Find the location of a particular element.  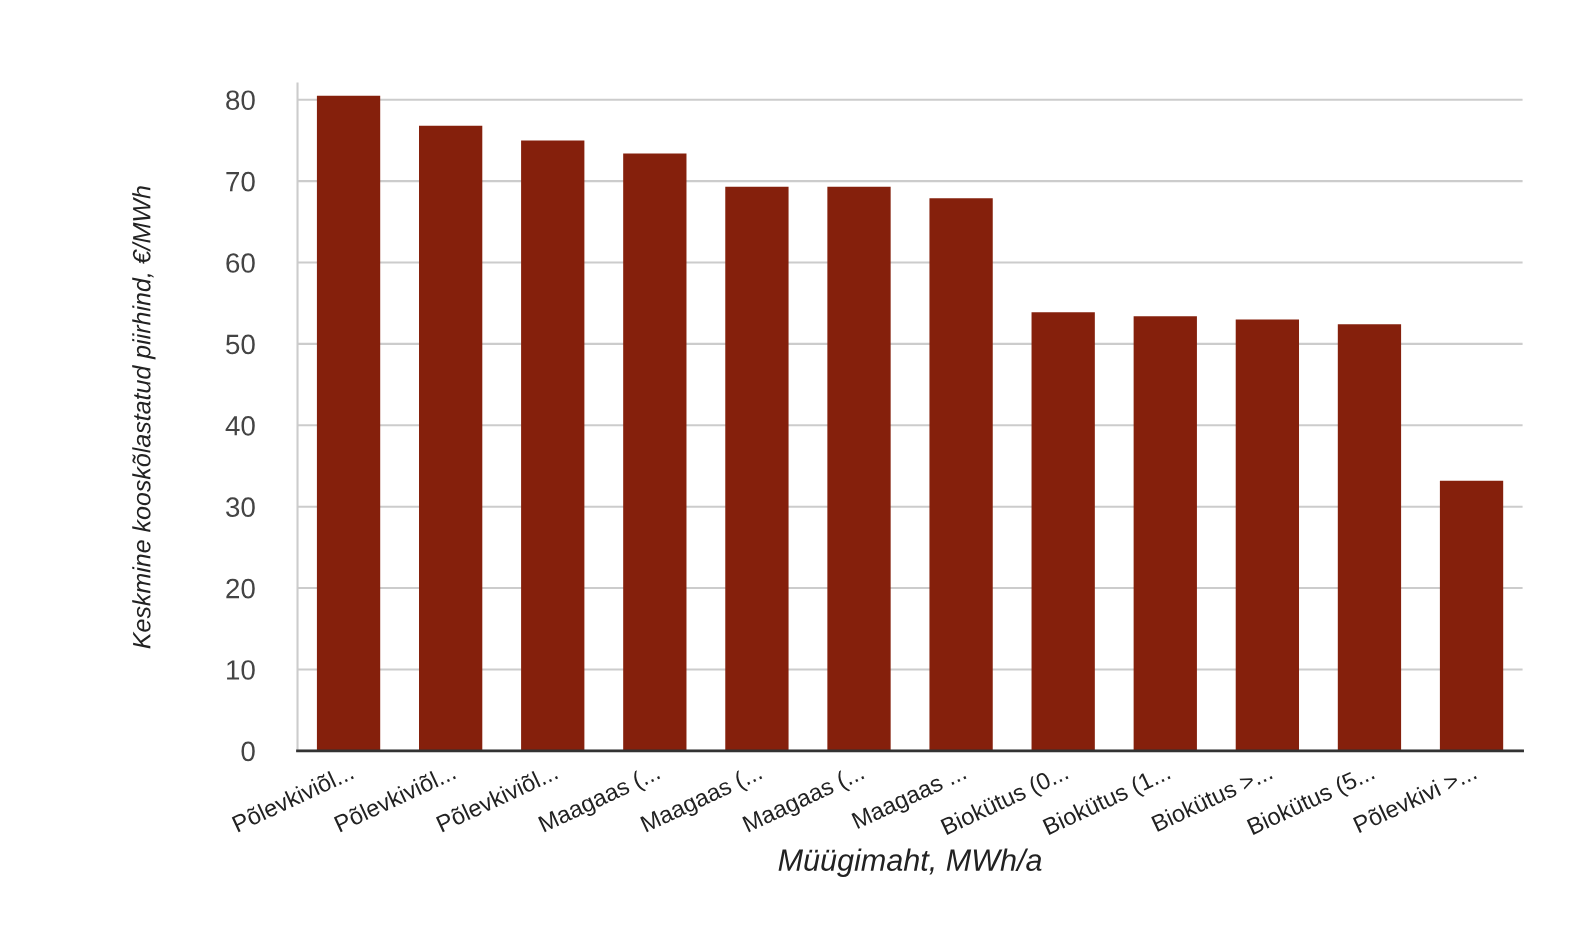

y-tick-label: 70 is located at coordinates (240, 181).